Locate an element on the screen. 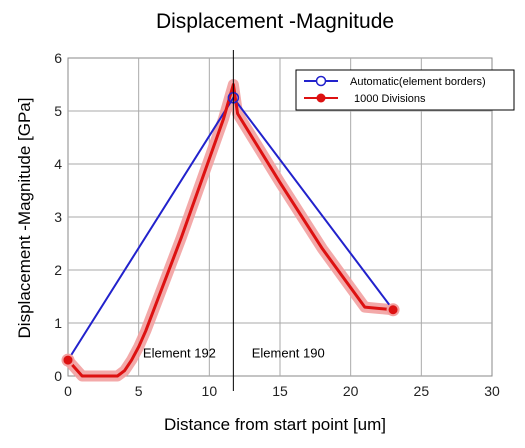  x-tick-label: 20 is located at coordinates (351, 391).